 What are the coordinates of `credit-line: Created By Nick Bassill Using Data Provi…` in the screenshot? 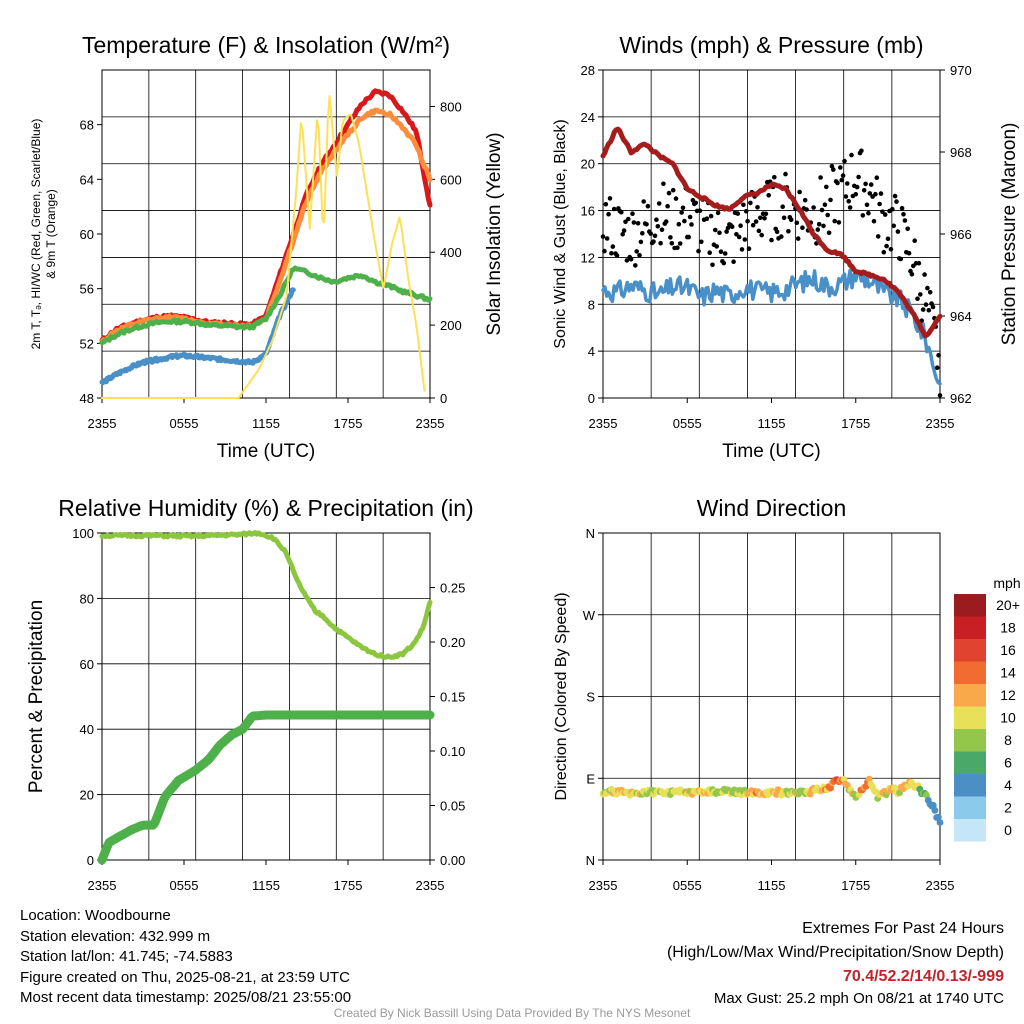 It's located at (512, 1013).